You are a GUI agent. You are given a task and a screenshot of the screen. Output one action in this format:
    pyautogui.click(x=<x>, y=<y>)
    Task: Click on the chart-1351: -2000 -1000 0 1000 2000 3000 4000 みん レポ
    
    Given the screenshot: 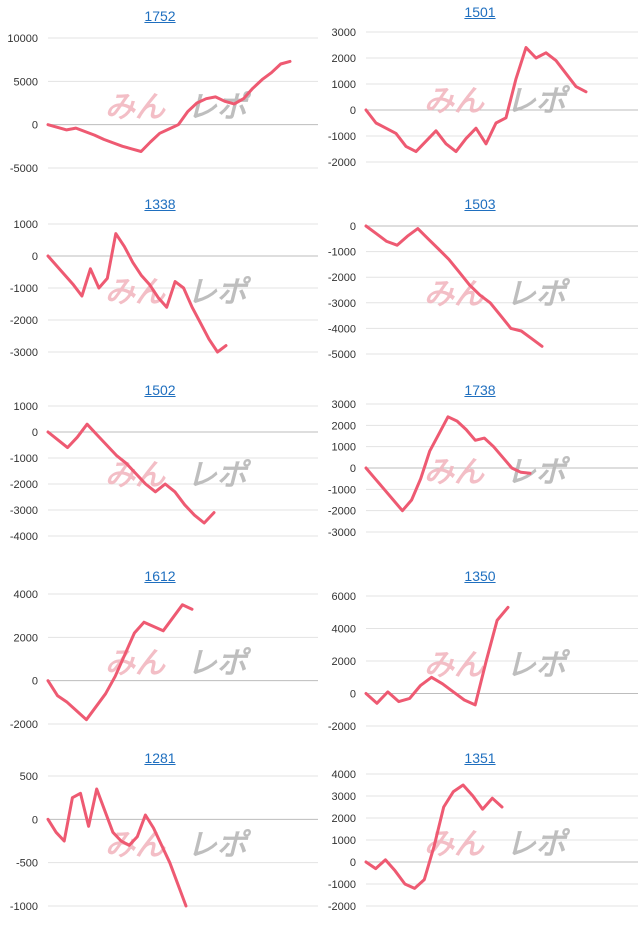 What is the action you would take?
    pyautogui.click(x=483, y=841)
    